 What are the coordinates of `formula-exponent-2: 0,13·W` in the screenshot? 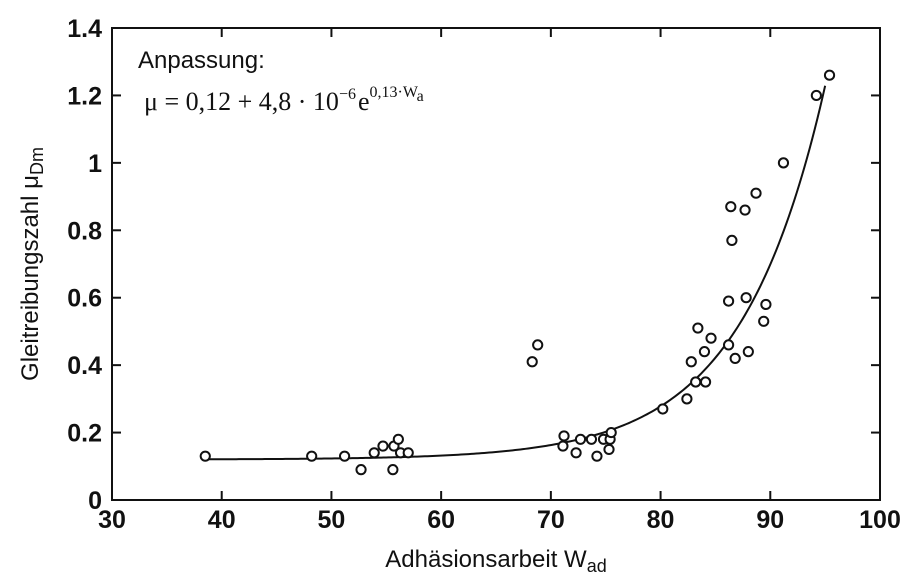 It's located at (394, 92).